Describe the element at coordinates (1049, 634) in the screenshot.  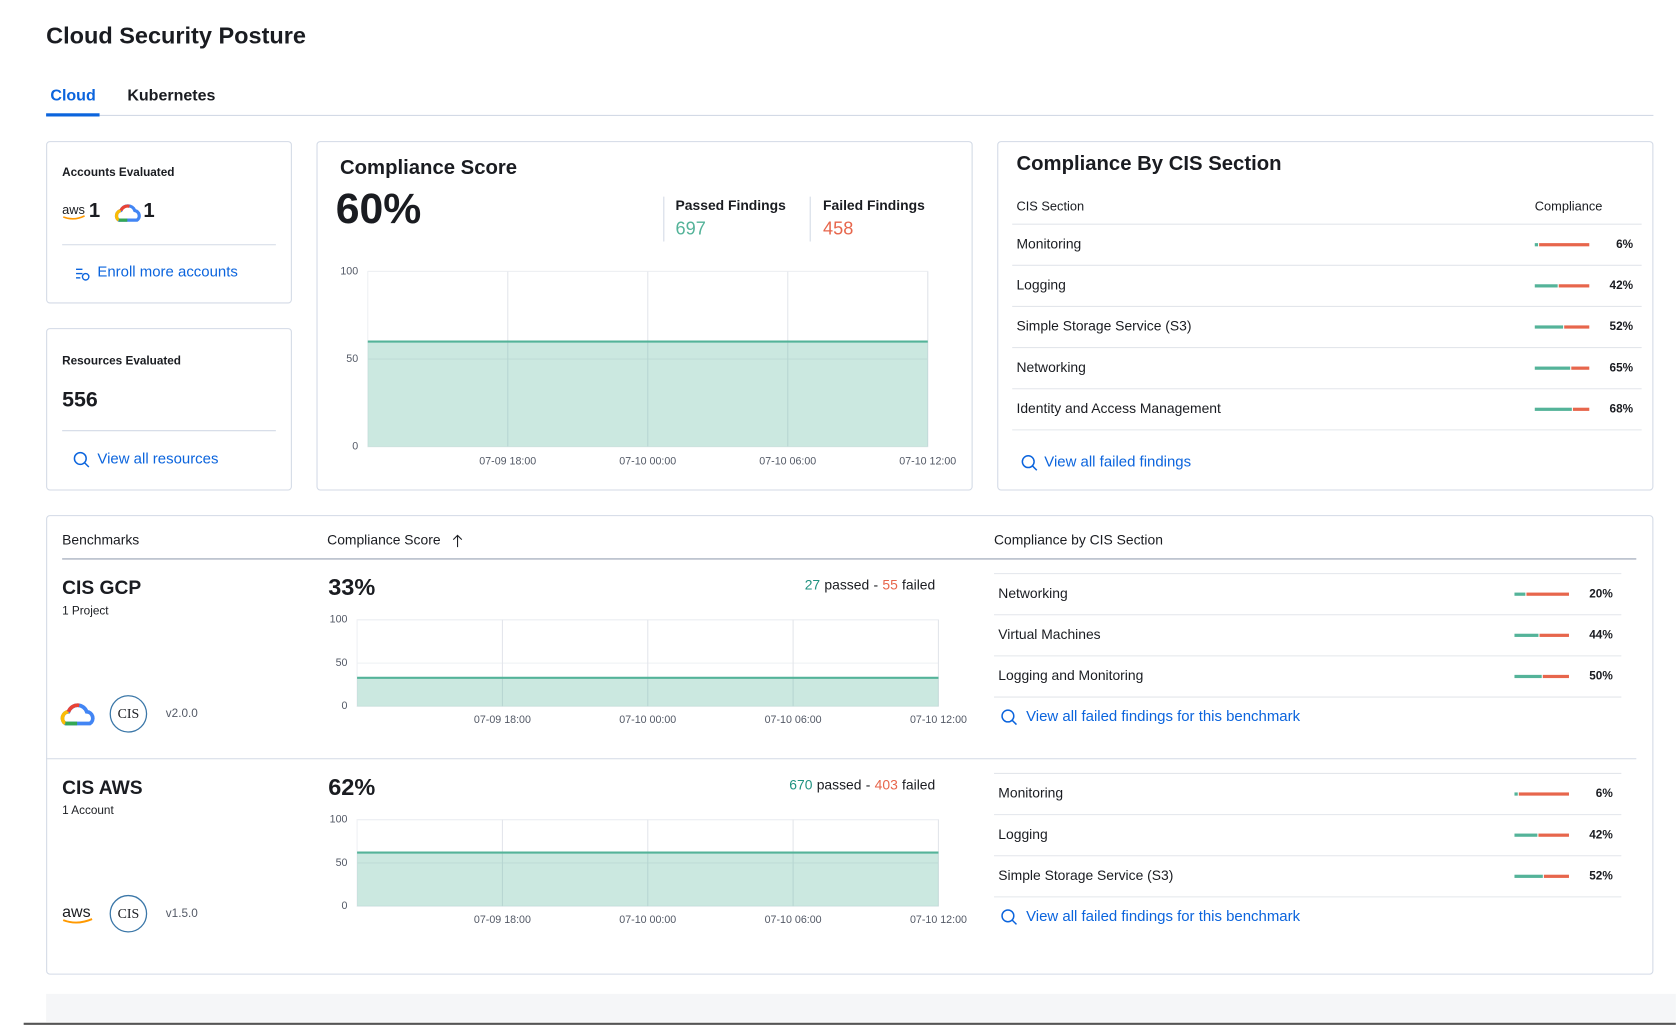
I see `section-name: Virtual Machines` at that location.